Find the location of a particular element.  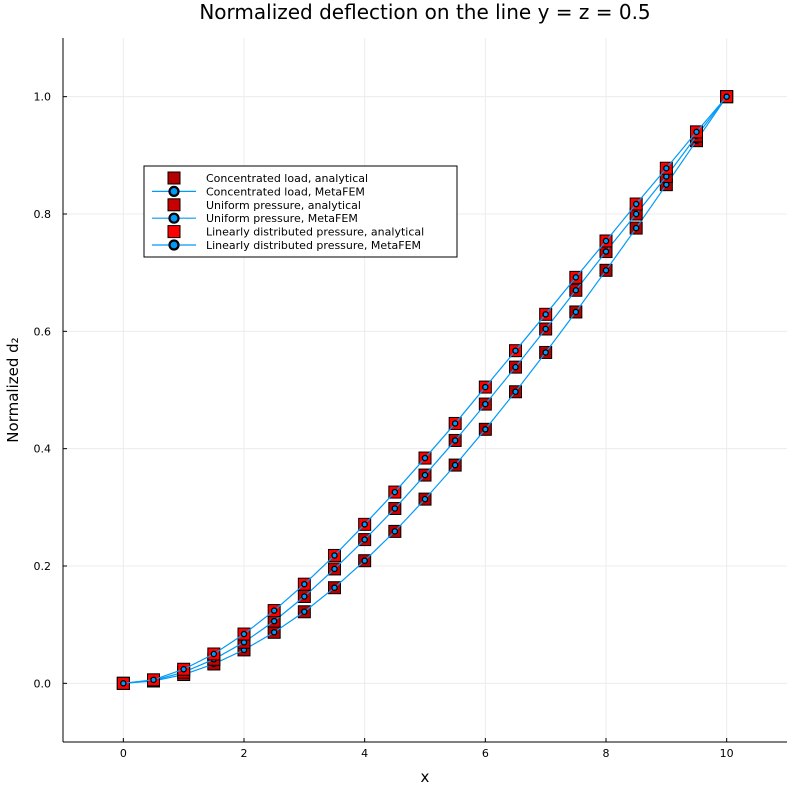

legend-item: Uniform pressure, MetaFEM is located at coordinates (255, 218).